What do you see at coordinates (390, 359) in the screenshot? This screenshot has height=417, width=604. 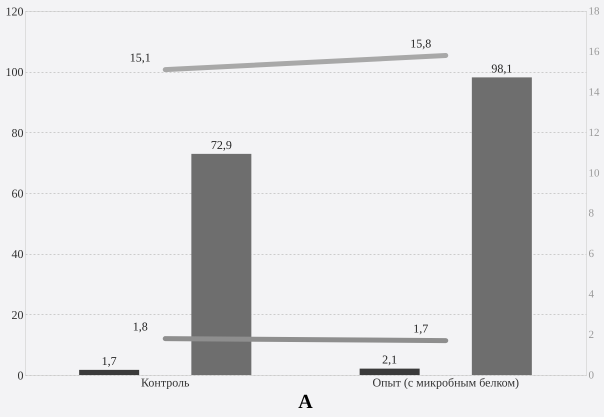 I see `data-label: 2,1` at bounding box center [390, 359].